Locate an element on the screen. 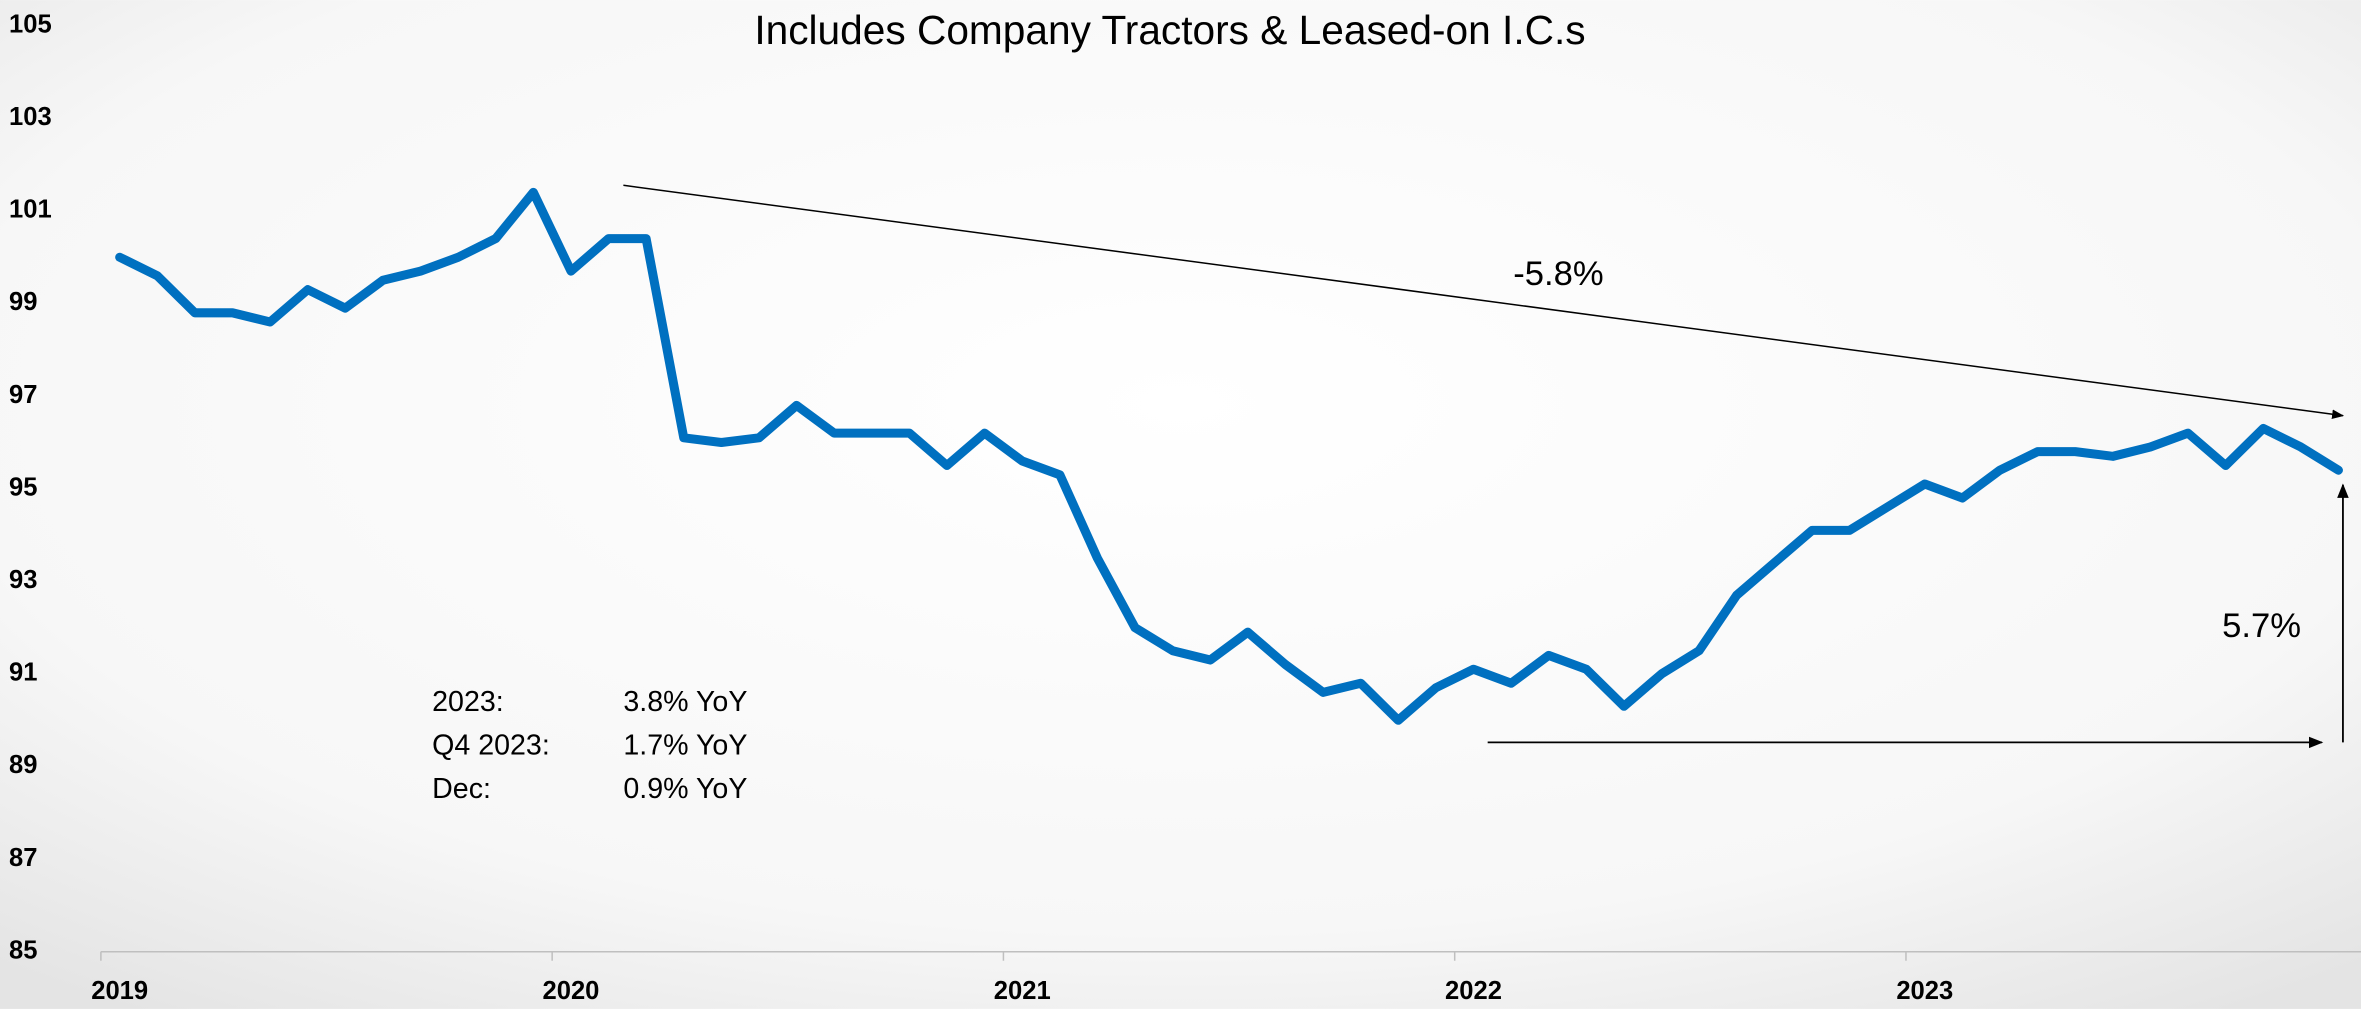 The height and width of the screenshot is (1009, 2361). note-text: 0.9% YoY is located at coordinates (685, 789).